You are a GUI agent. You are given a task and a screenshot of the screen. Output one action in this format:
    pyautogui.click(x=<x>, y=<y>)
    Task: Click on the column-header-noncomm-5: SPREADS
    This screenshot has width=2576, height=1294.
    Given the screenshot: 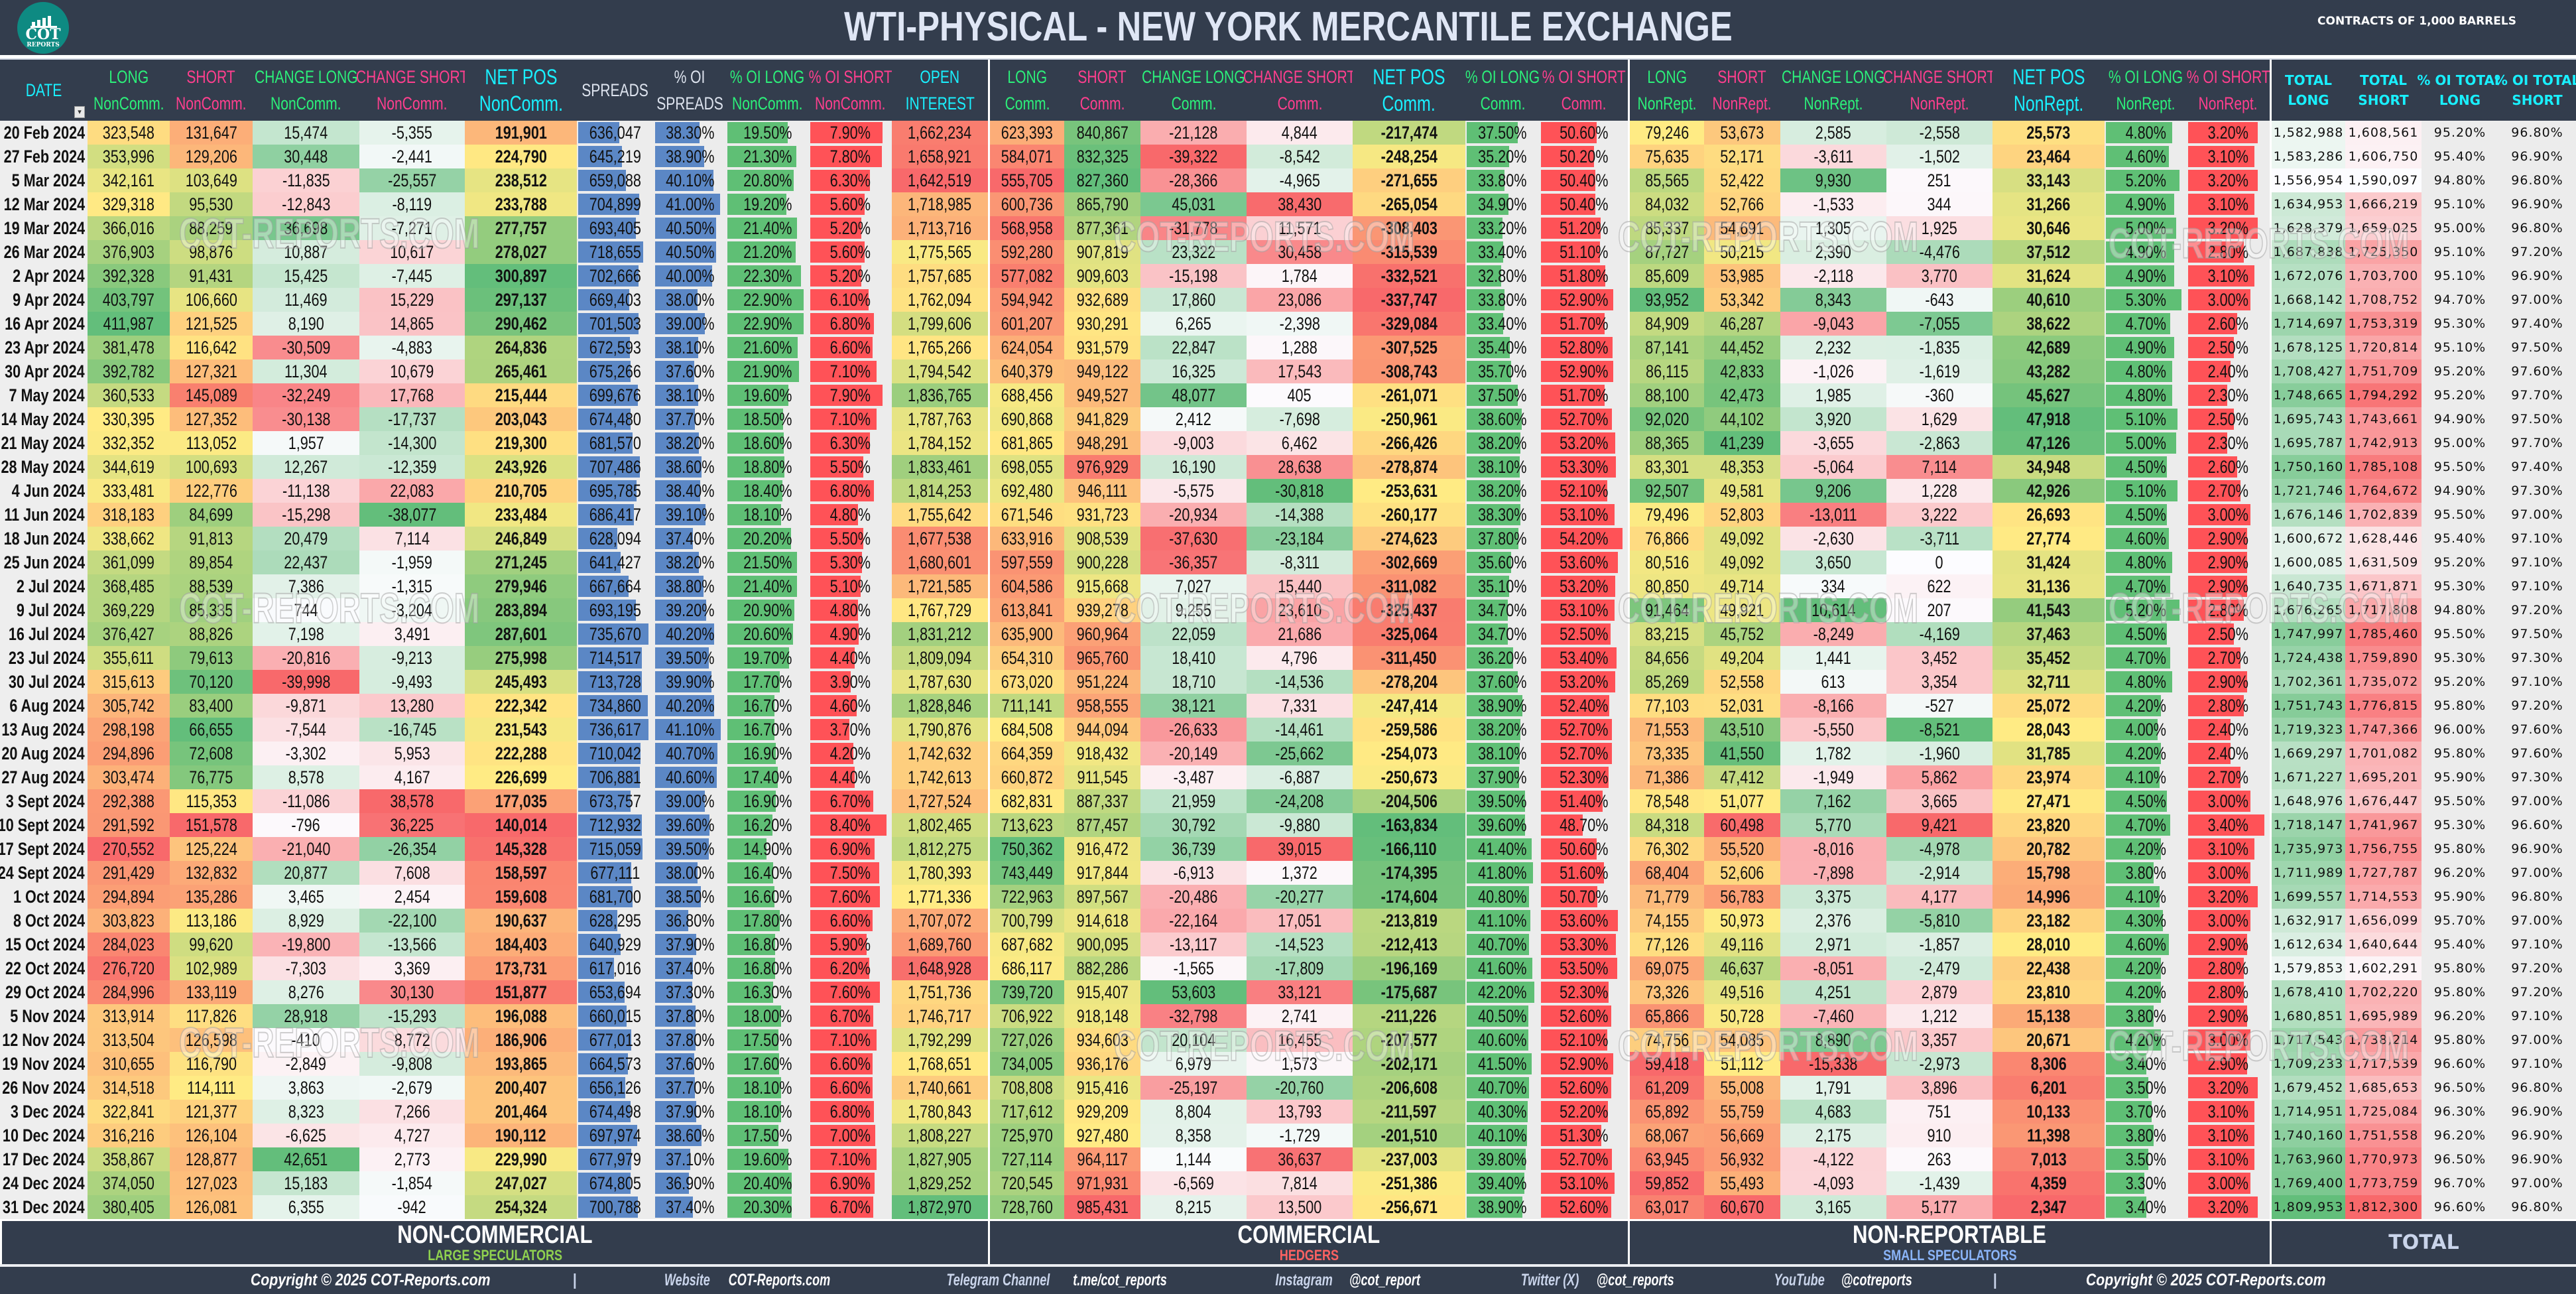 What is the action you would take?
    pyautogui.click(x=615, y=90)
    